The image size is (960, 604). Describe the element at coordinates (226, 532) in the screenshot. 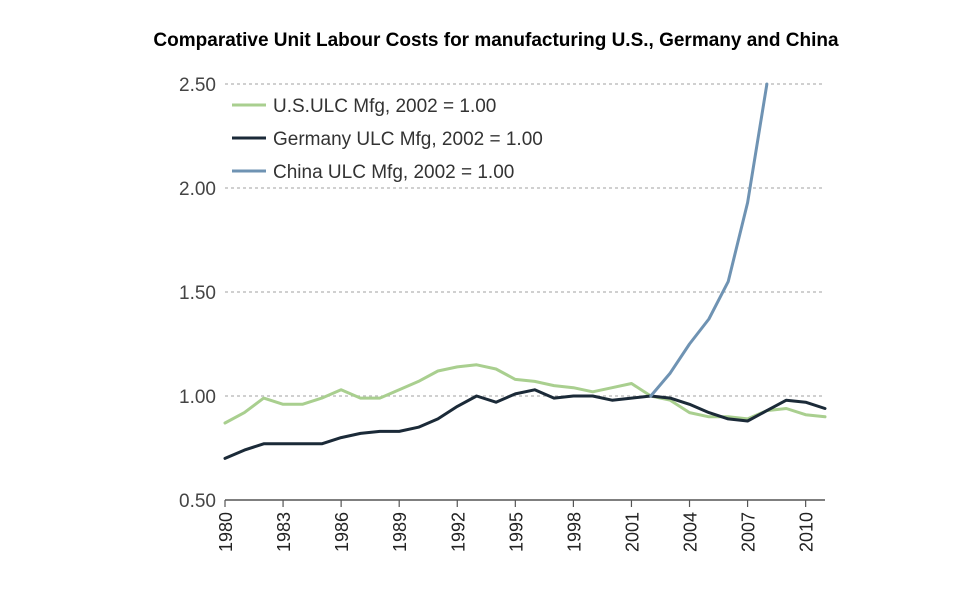

I see `x-tick-label: 1980` at that location.